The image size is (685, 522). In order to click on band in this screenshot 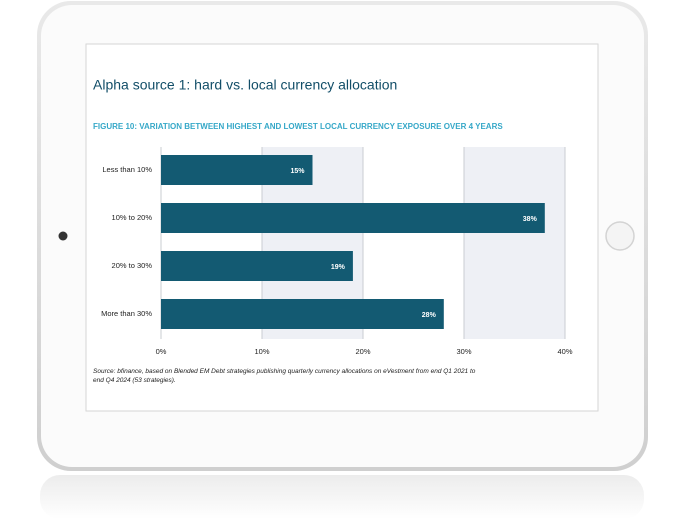, I will do `click(514, 243)`.